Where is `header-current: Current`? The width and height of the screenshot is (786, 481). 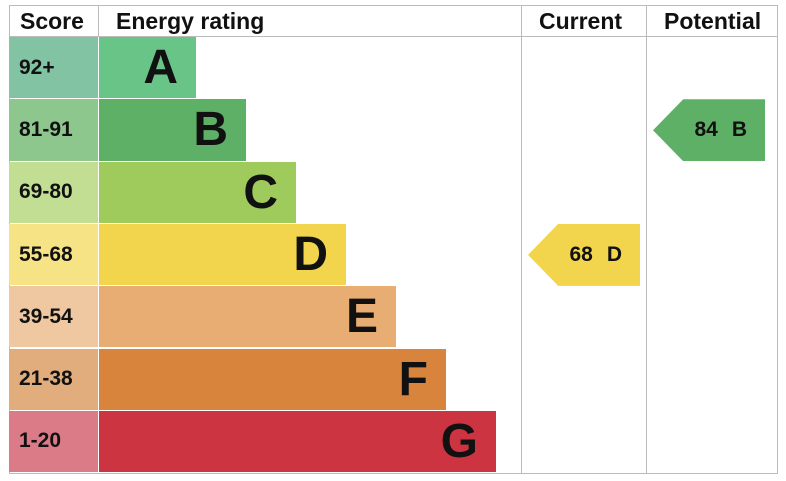
header-current: Current is located at coordinates (581, 21).